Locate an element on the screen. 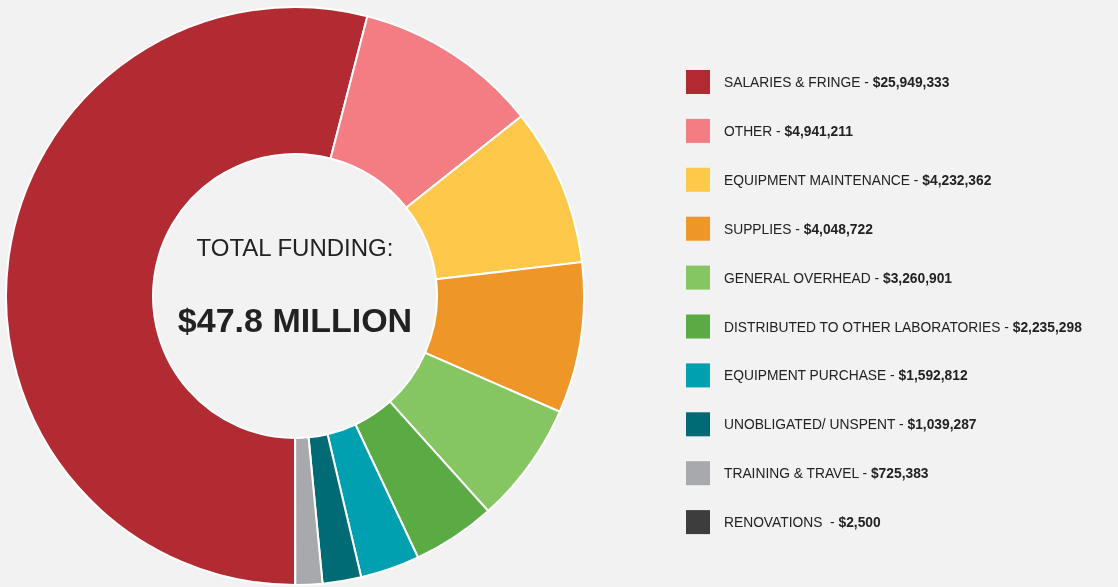 This screenshot has height=587, width=1118. legend-label: TRAINING & TRAVEL - $725,383 is located at coordinates (826, 474).